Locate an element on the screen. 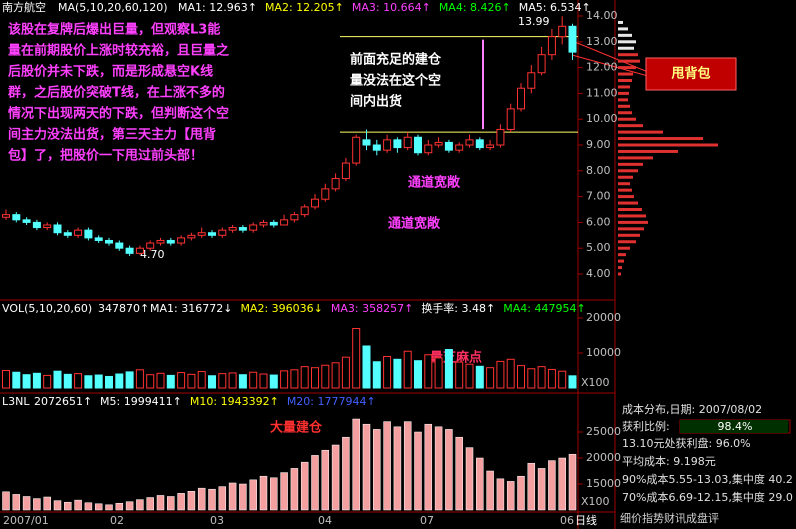 This screenshot has height=529, width=796. annotation-line: 情况下出现两天的下跌，但判断这个空 is located at coordinates (118, 114).